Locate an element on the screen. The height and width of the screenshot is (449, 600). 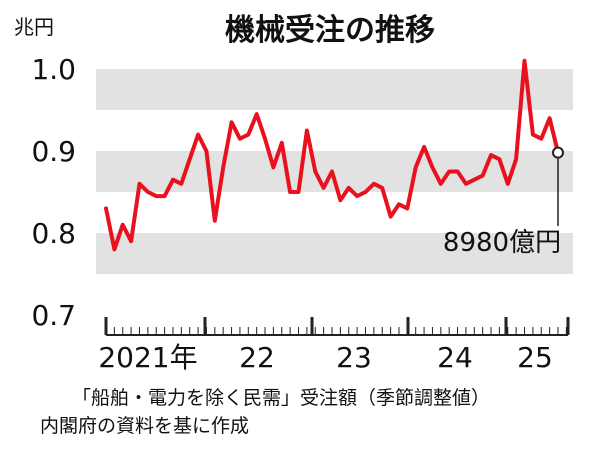
footer-line-2: 内閣府の資料を基に作成 is located at coordinates (144, 426).